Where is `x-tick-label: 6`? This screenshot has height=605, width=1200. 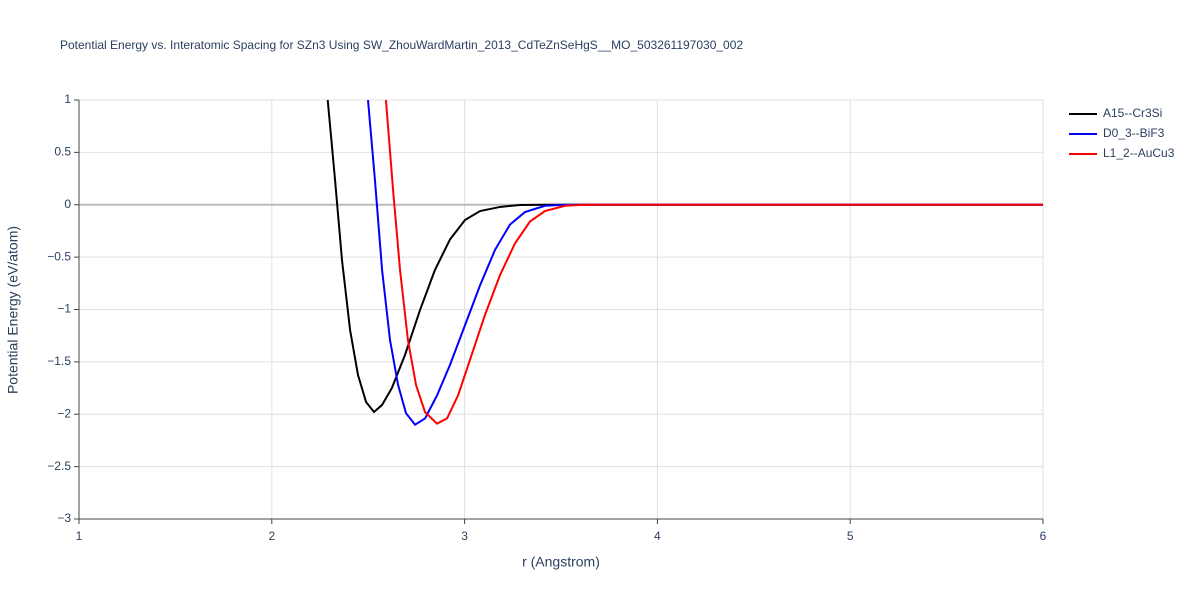
x-tick-label: 6 is located at coordinates (1043, 536).